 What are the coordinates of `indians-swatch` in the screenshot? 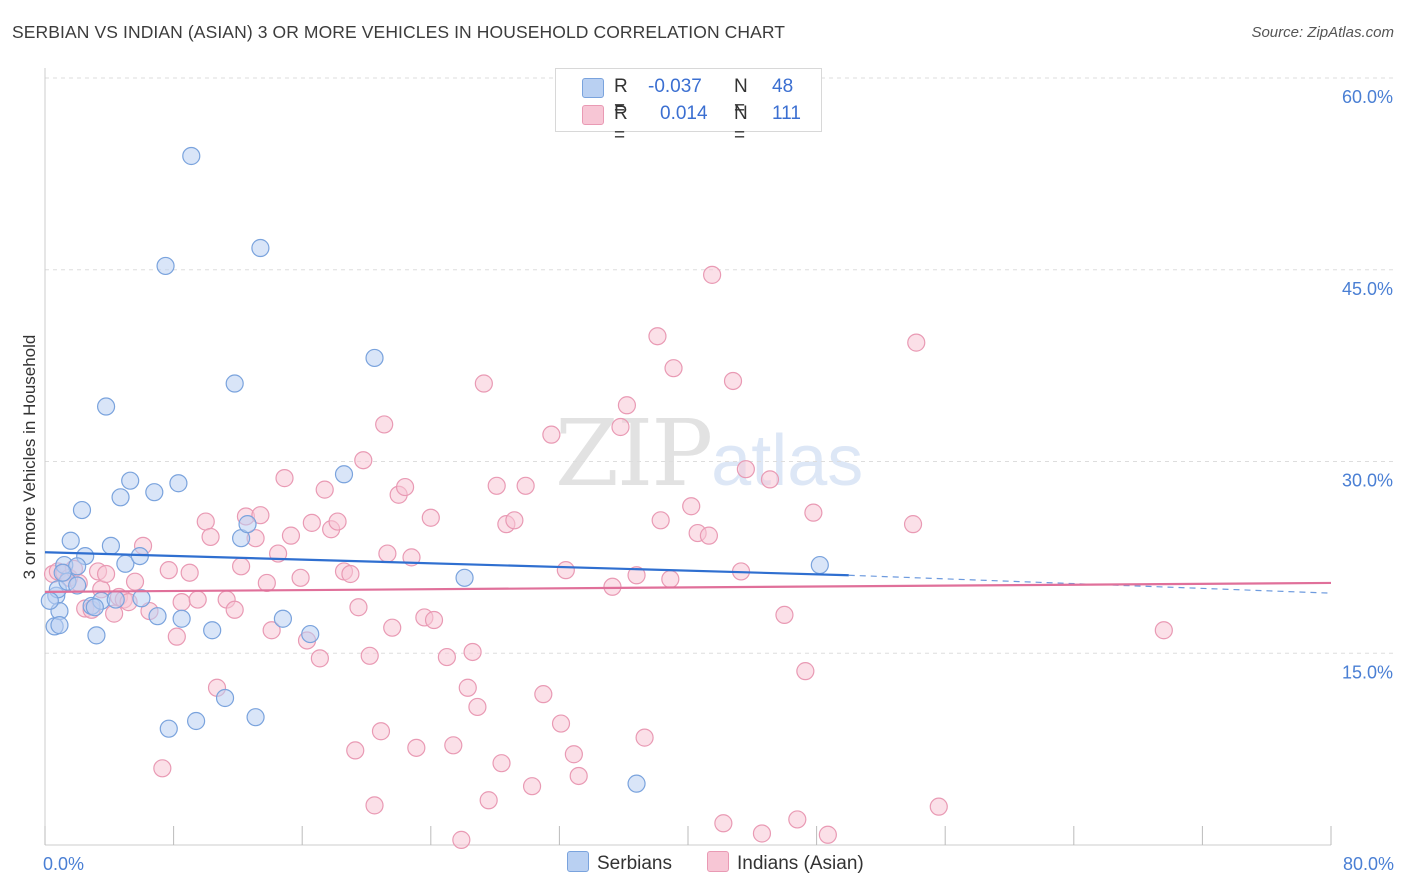 It's located at (593, 115).